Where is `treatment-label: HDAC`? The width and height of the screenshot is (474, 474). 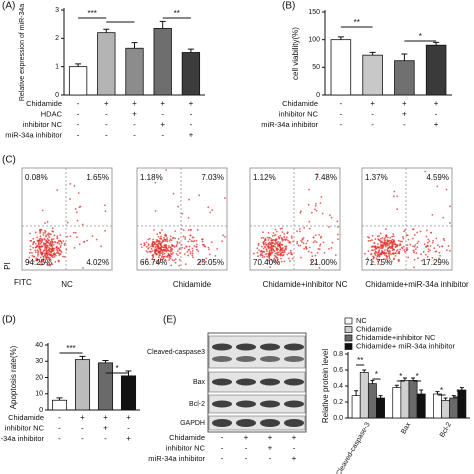
treatment-label: HDAC is located at coordinates (52, 113).